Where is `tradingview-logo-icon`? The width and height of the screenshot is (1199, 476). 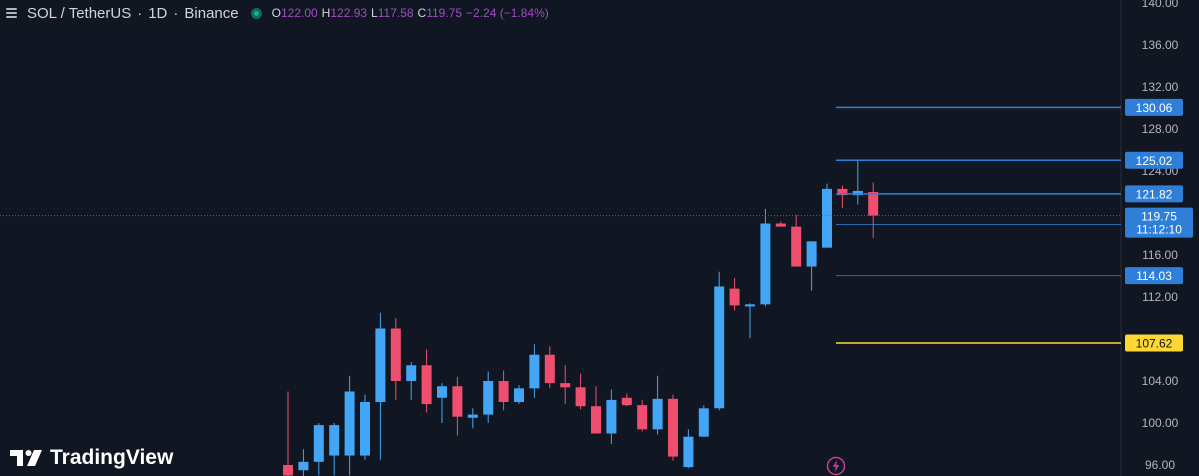 tradingview-logo-icon is located at coordinates (26, 458).